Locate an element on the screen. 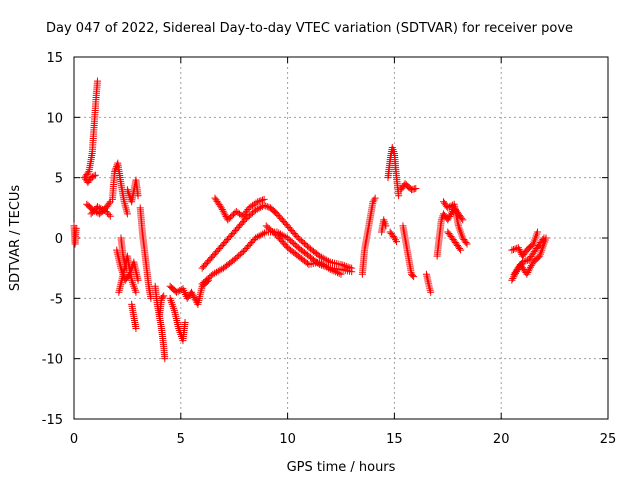  x-tick-label: 5 is located at coordinates (181, 439).